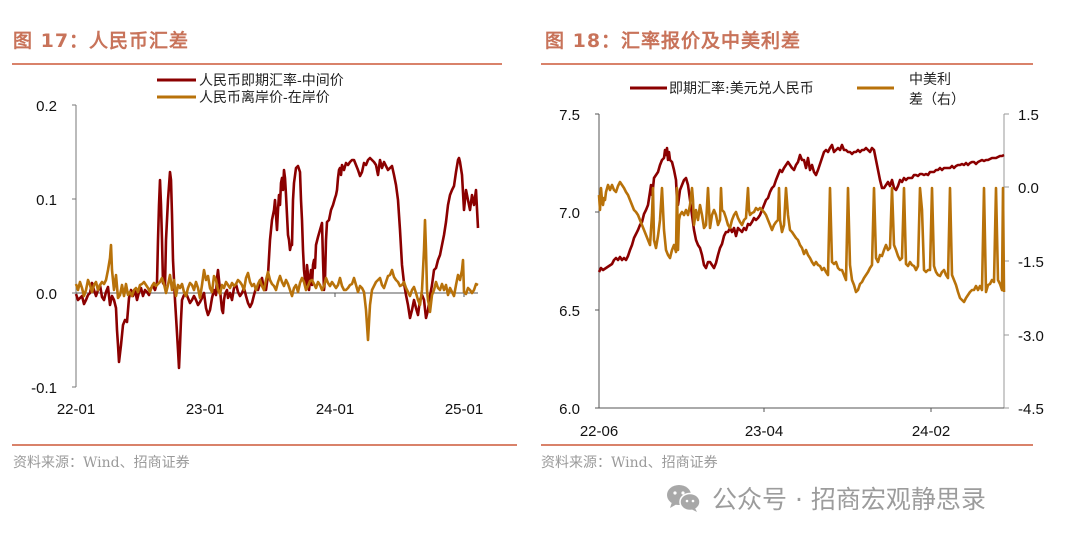  What do you see at coordinates (271, 80) in the screenshot?
I see `legend-label-spot-minus-central: 人民币即期汇率-中间价` at bounding box center [271, 80].